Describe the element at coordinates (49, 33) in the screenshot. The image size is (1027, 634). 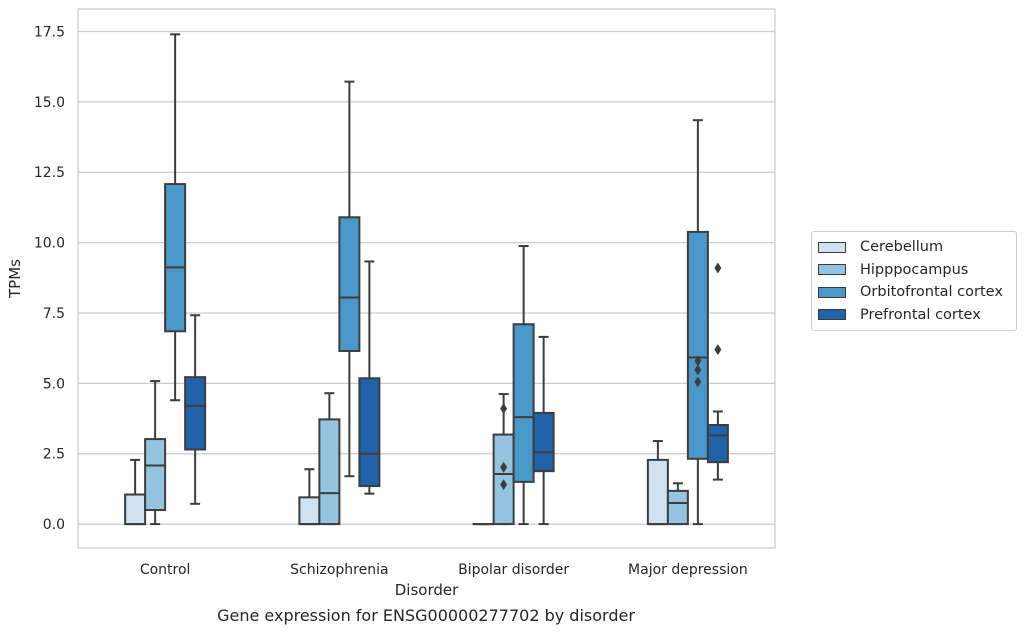
I see `y-tick-label: 17.5` at that location.